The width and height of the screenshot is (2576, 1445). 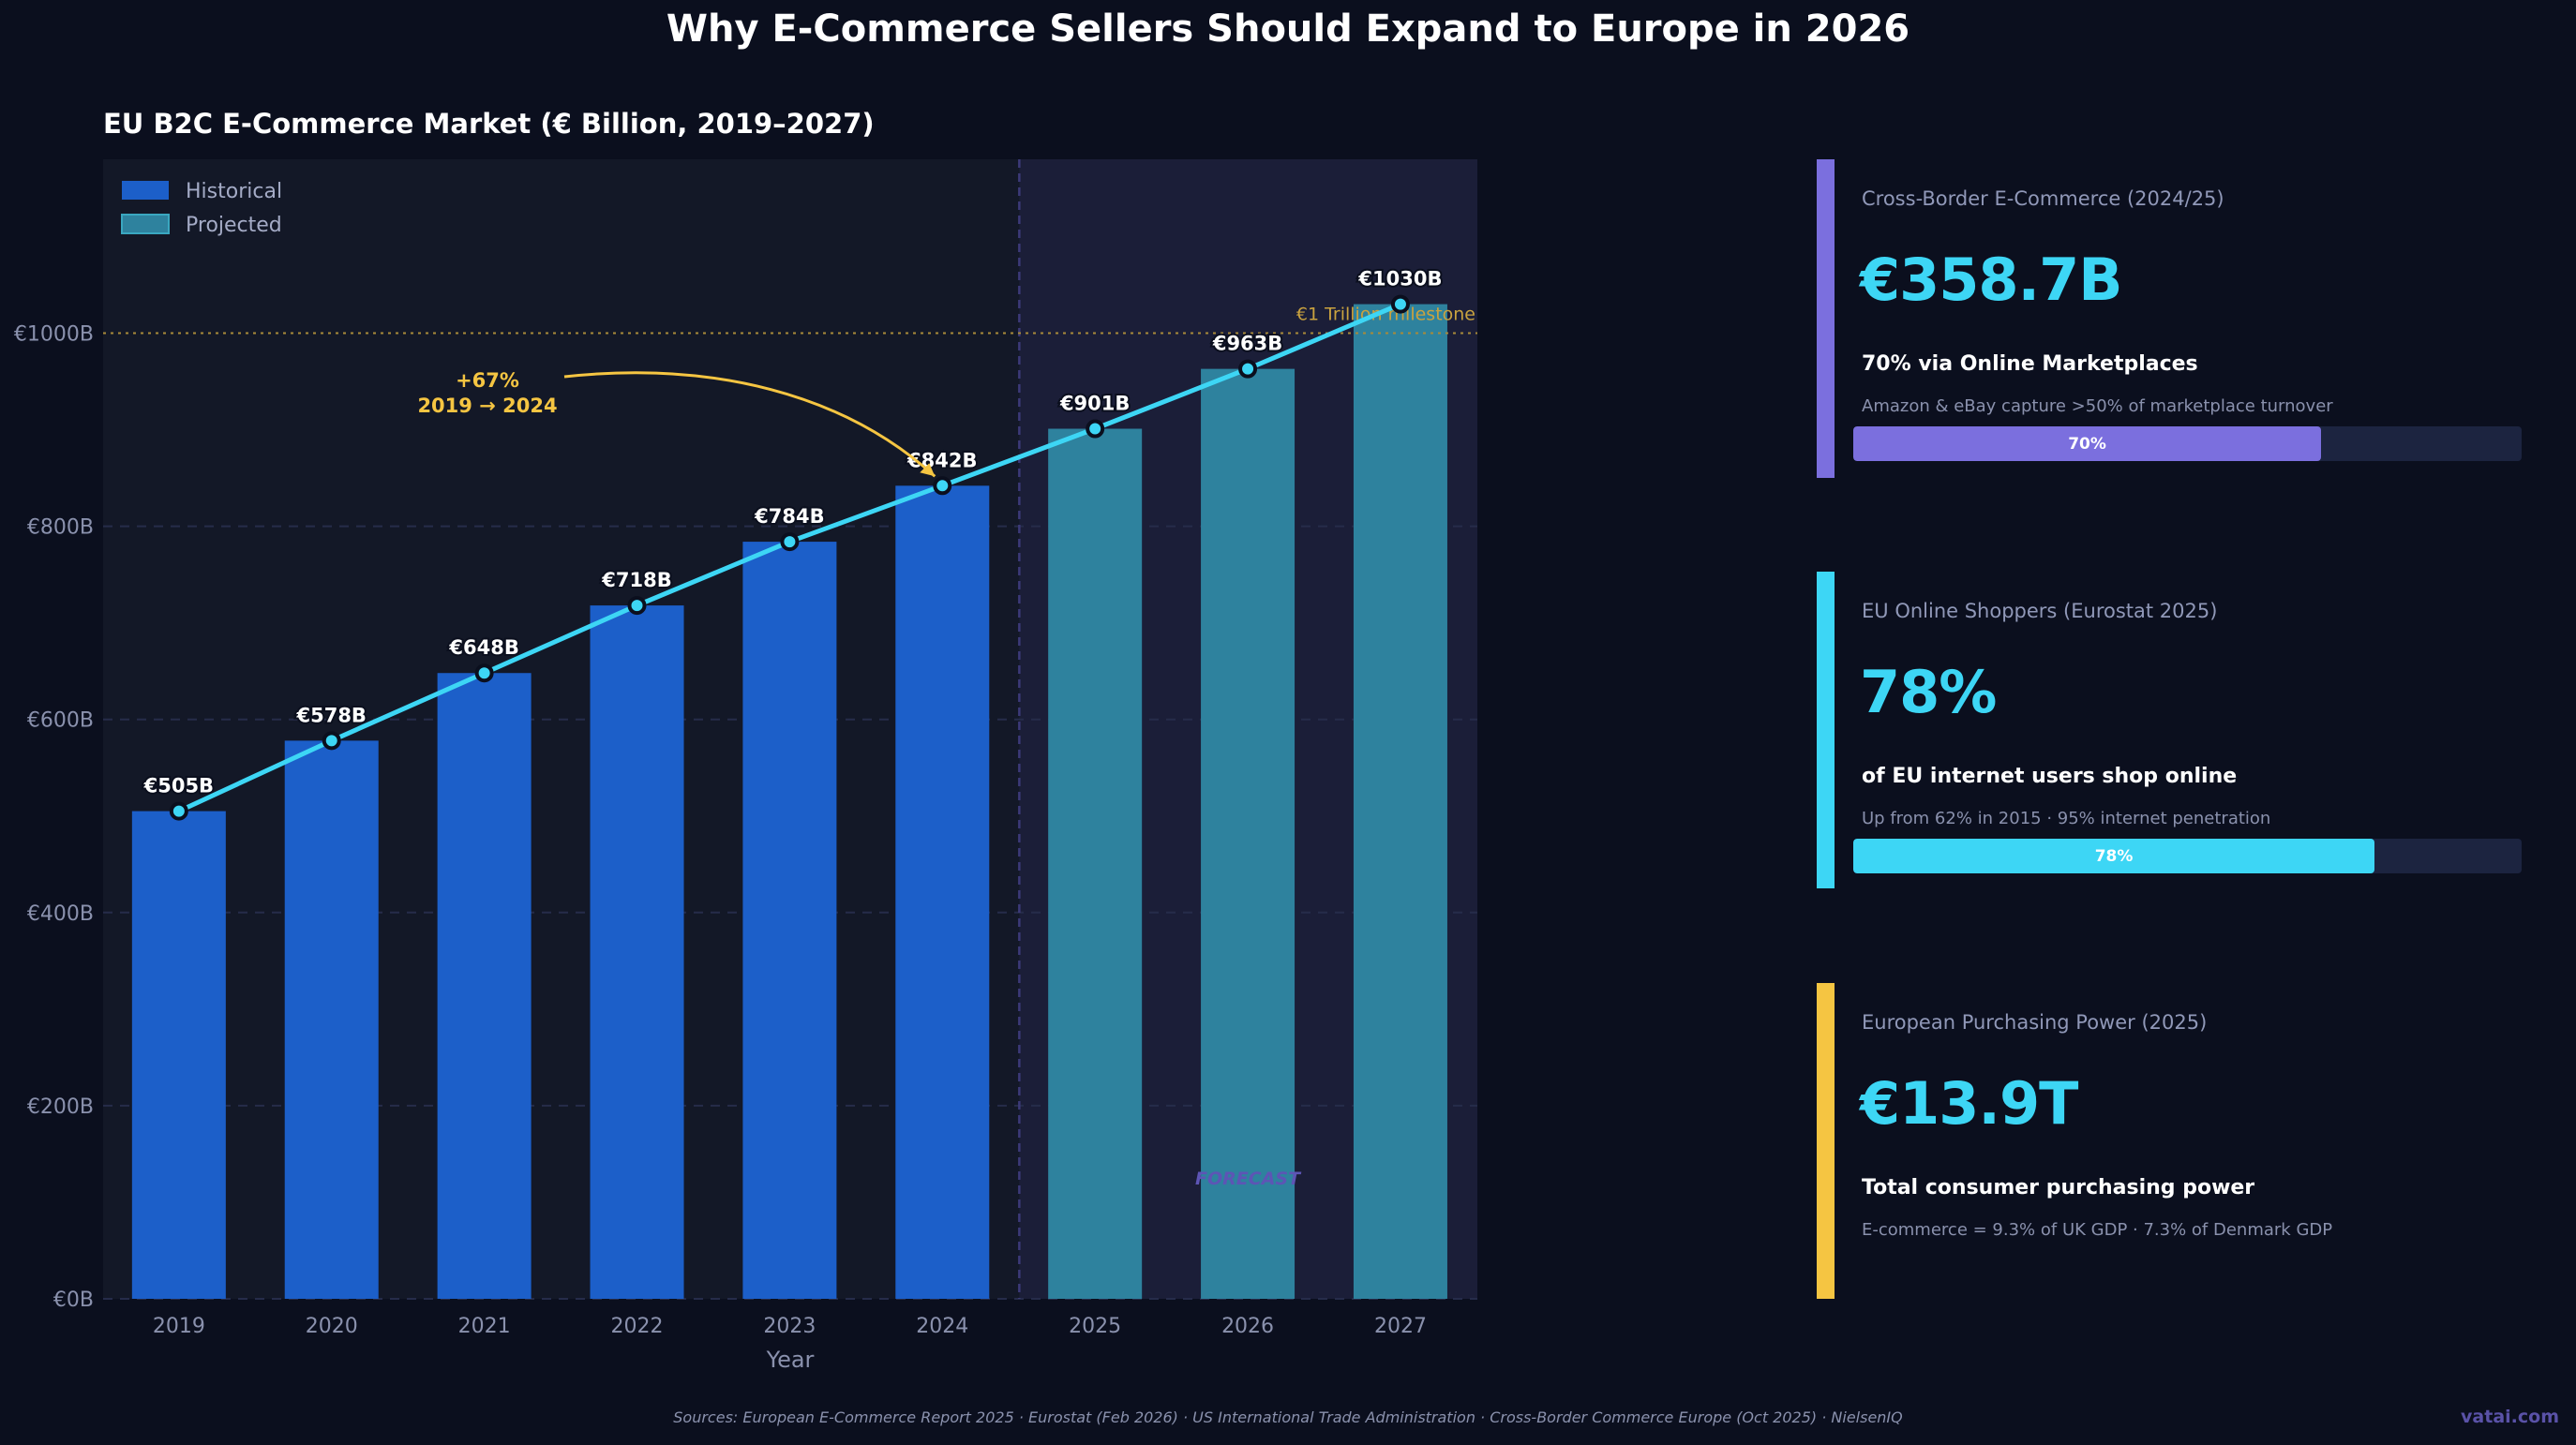 What do you see at coordinates (54, 334) in the screenshot?
I see `y-tick-label: €1000B` at bounding box center [54, 334].